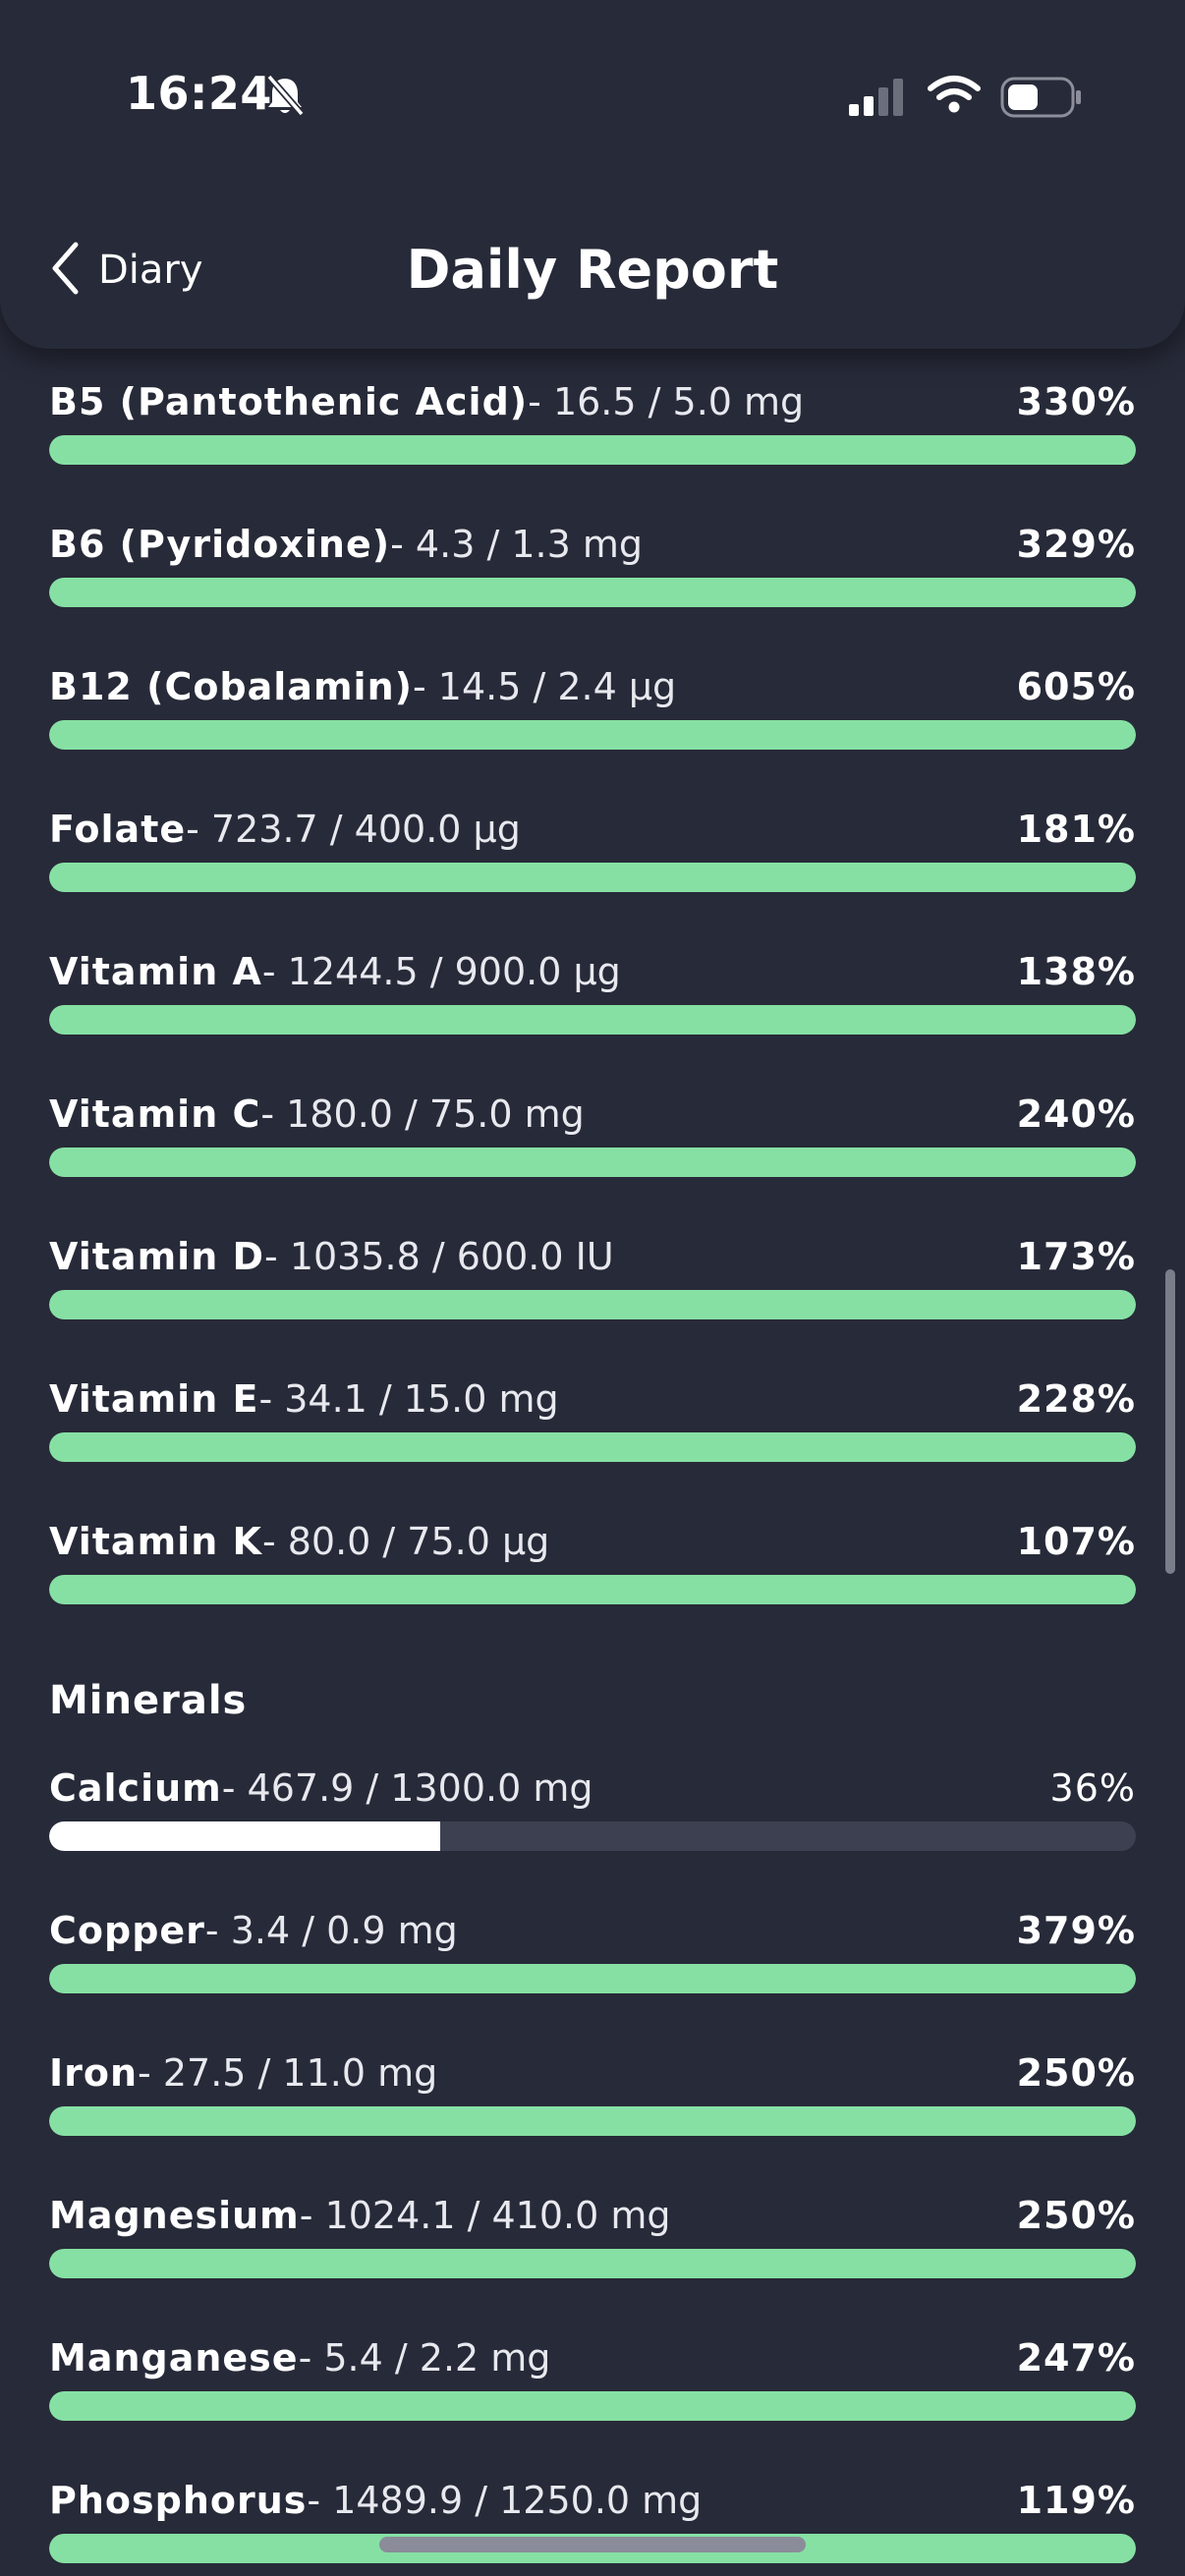 This screenshot has width=1185, height=2576. Describe the element at coordinates (126, 270) in the screenshot. I see `back-button: Diary` at that location.